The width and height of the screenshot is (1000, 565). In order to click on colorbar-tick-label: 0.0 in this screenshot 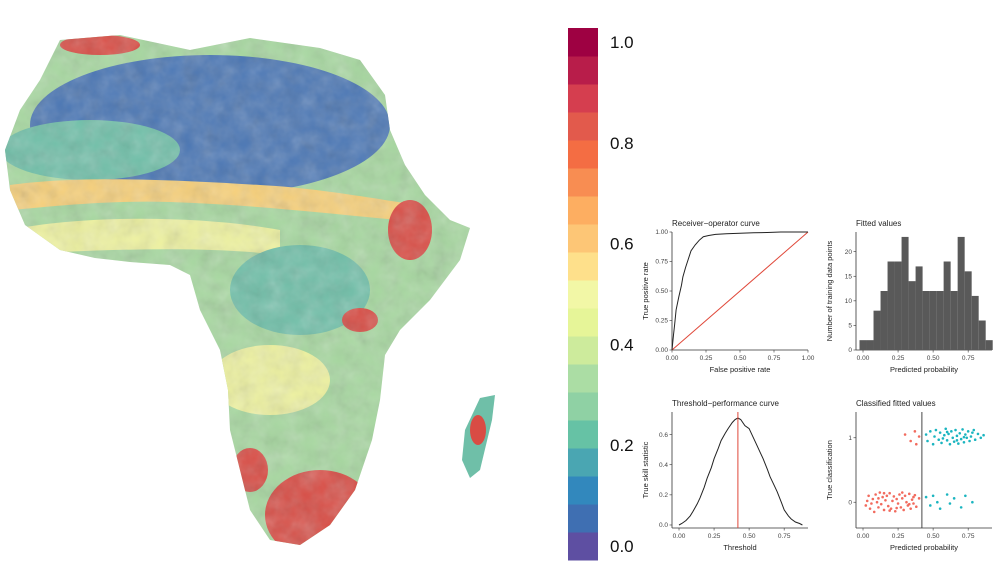, I will do `click(622, 546)`.